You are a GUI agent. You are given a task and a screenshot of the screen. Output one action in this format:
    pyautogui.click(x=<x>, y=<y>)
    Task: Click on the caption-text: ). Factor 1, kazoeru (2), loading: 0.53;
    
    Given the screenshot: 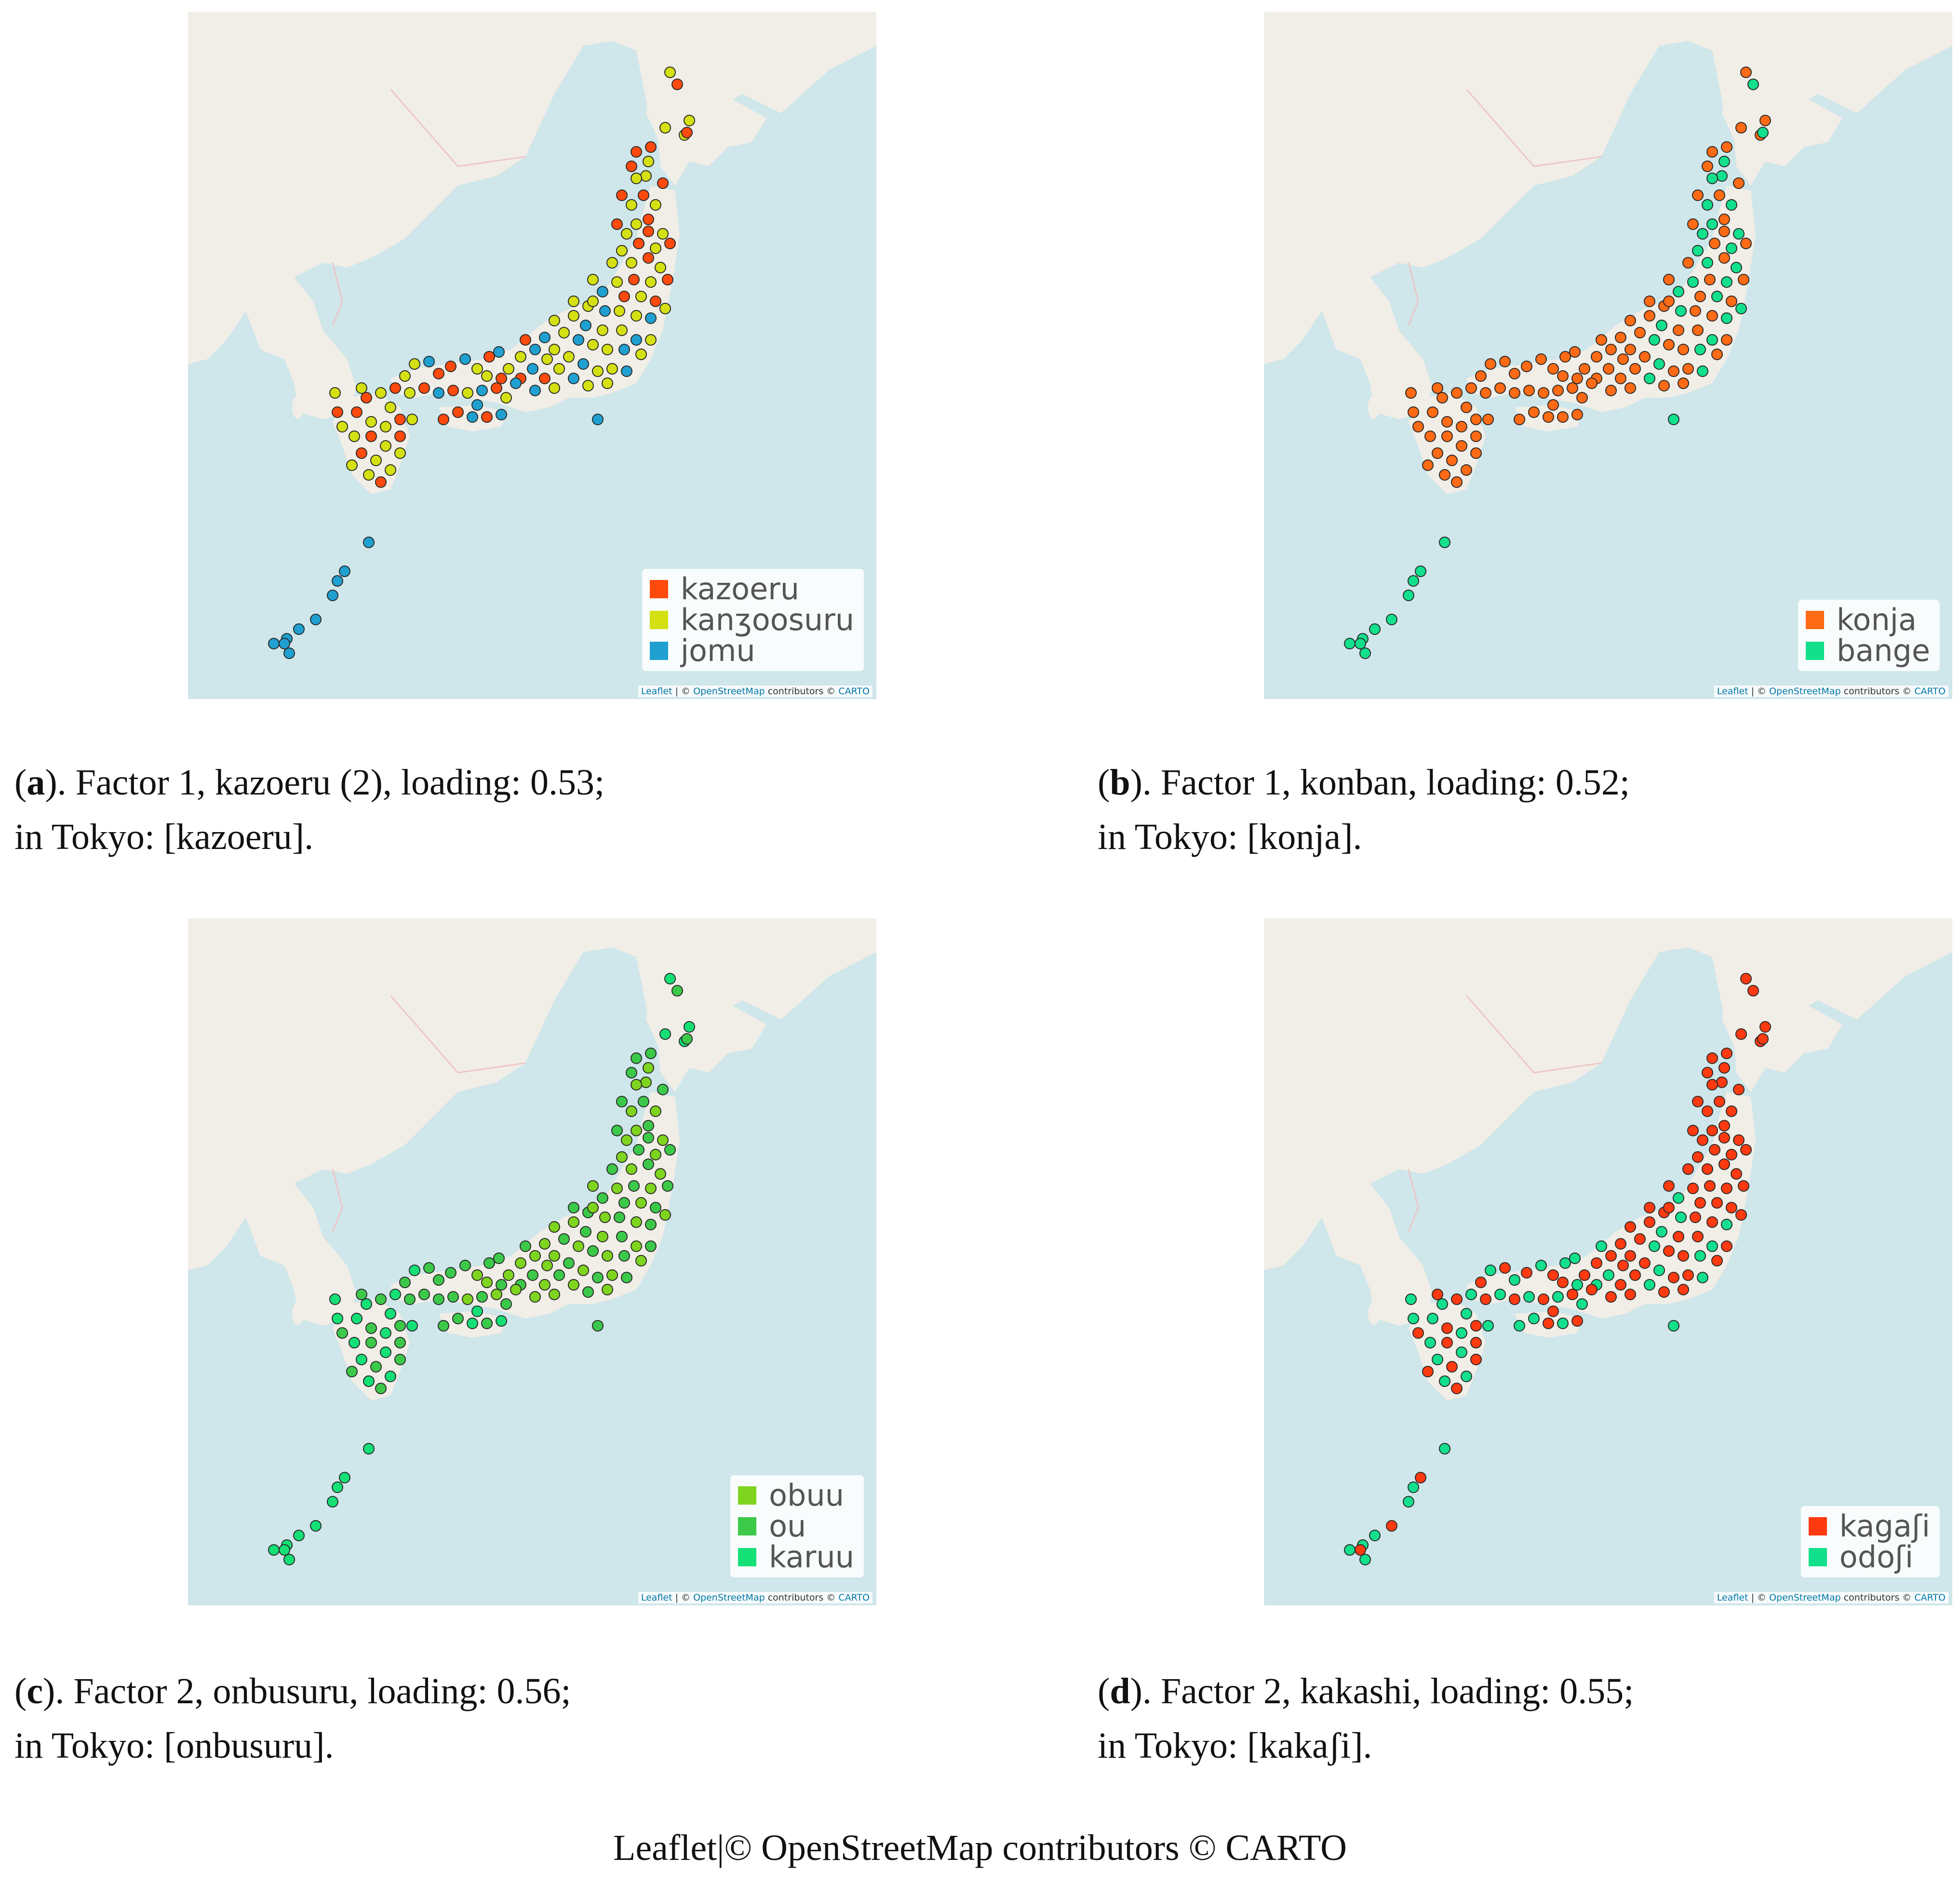 What is the action you would take?
    pyautogui.click(x=325, y=782)
    